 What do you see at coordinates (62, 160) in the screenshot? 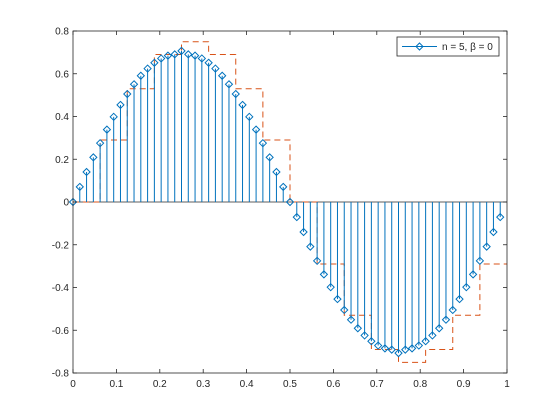
I see `y-tick-label: 0.2` at bounding box center [62, 160].